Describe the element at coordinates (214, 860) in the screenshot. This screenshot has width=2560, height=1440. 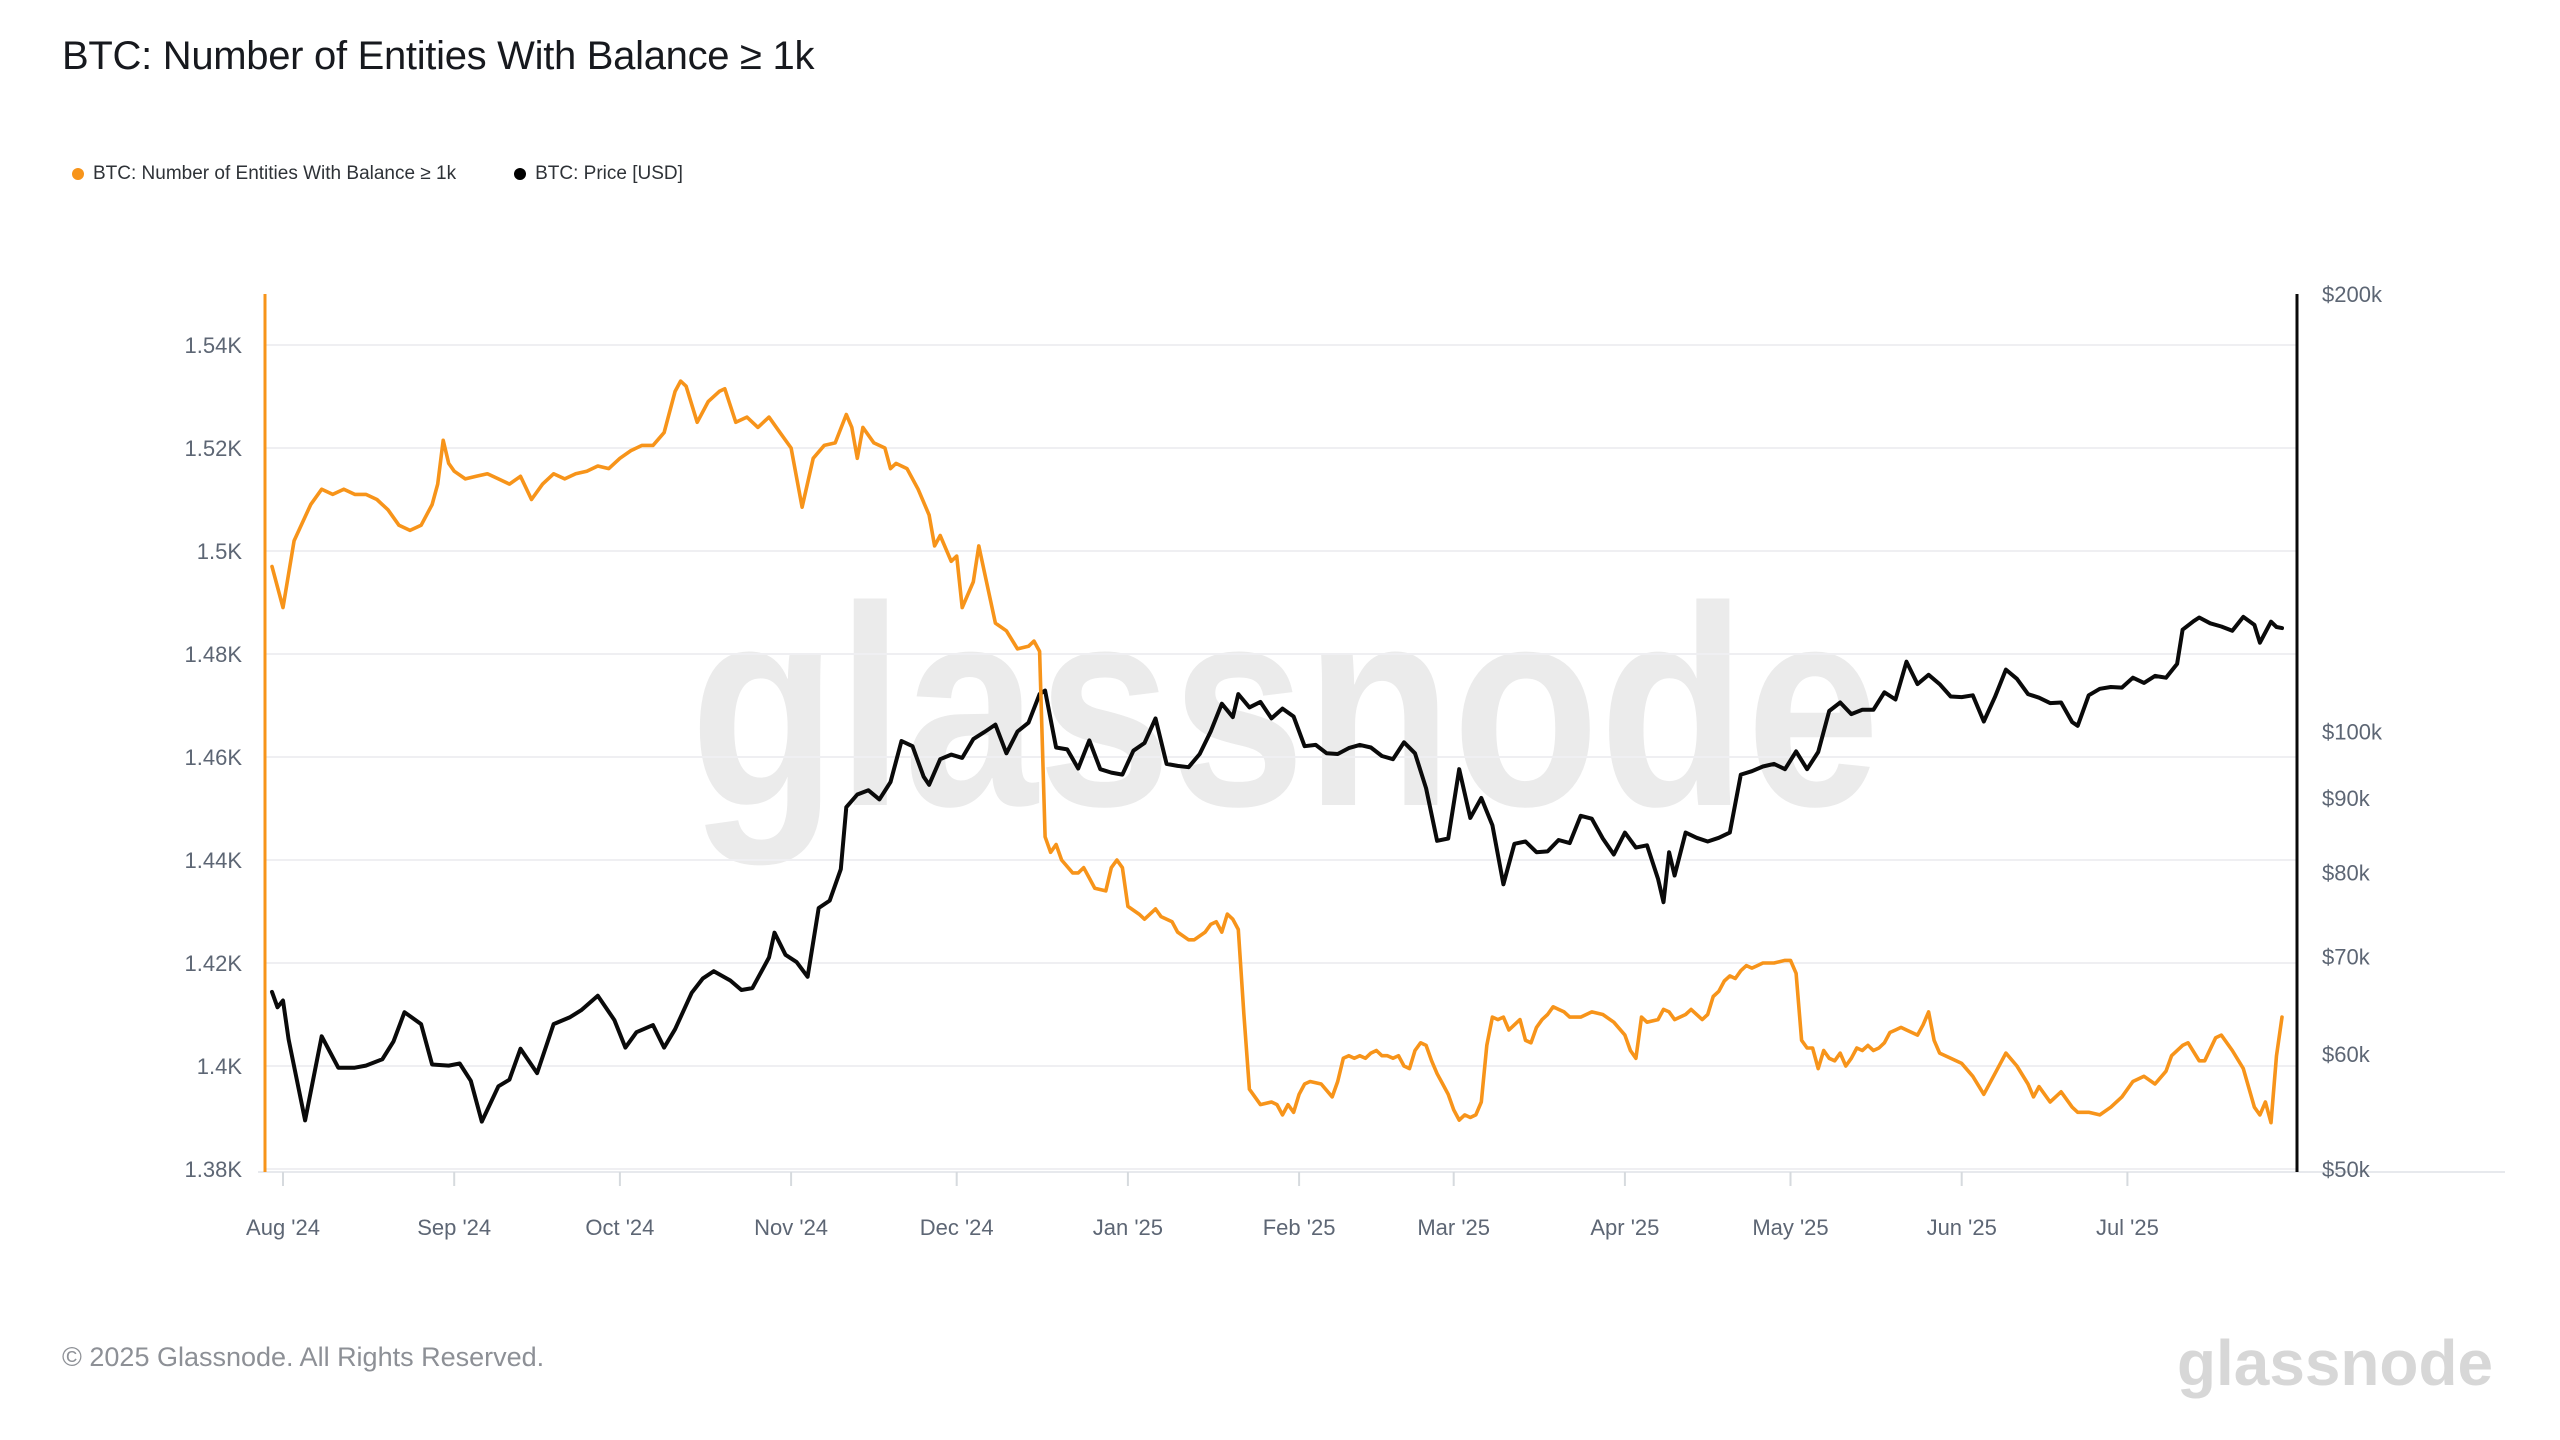
I see `left-tick-label: 1.44K` at that location.